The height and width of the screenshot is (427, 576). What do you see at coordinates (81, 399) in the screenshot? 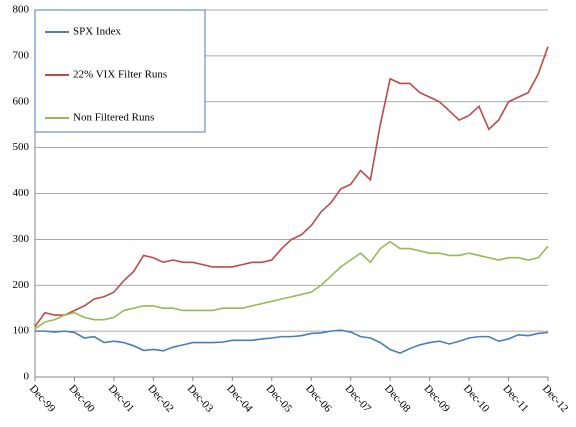
I see `x-tick-label: Dec-00` at bounding box center [81, 399].